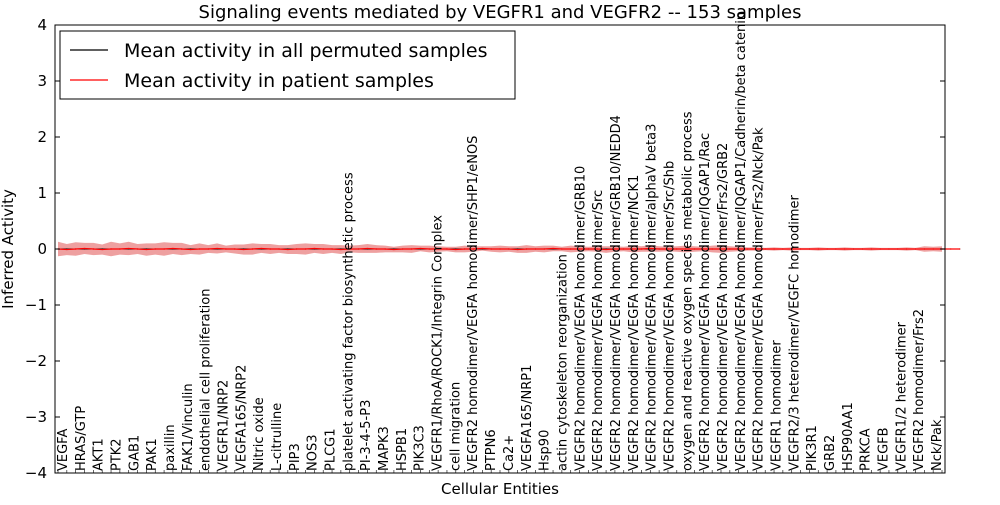 This screenshot has height=505, width=1000. I want to click on x-tick-label: NOS3, so click(313, 453).